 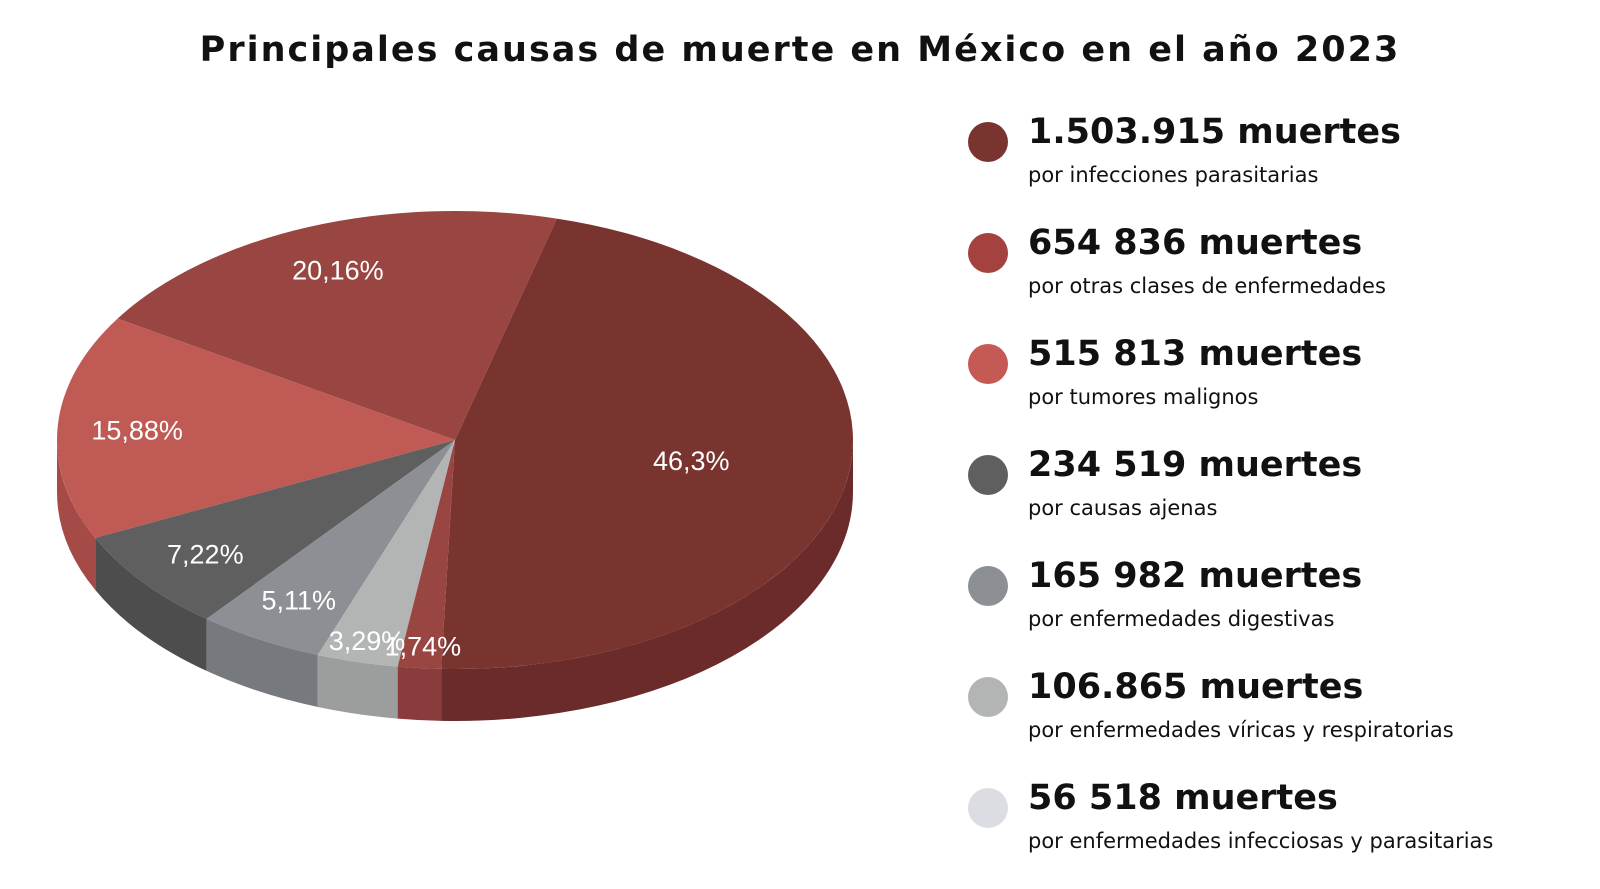 I want to click on slice-label-5: 5,11%, so click(x=298, y=601).